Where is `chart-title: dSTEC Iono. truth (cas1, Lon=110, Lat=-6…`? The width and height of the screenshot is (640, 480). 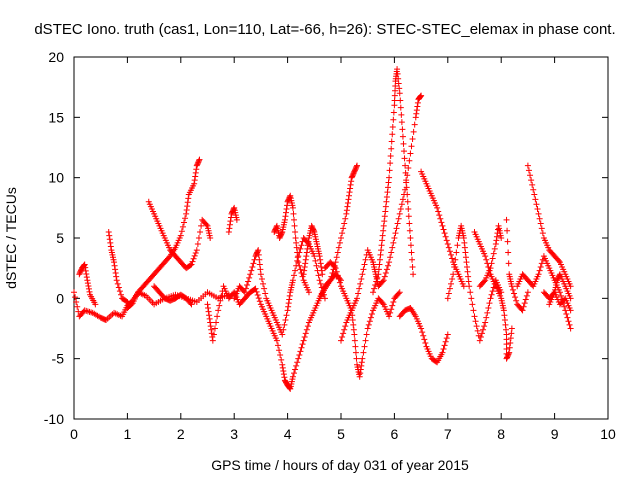 chart-title: dSTEC Iono. truth (cas1, Lon=110, Lat=-6… is located at coordinates (324, 29).